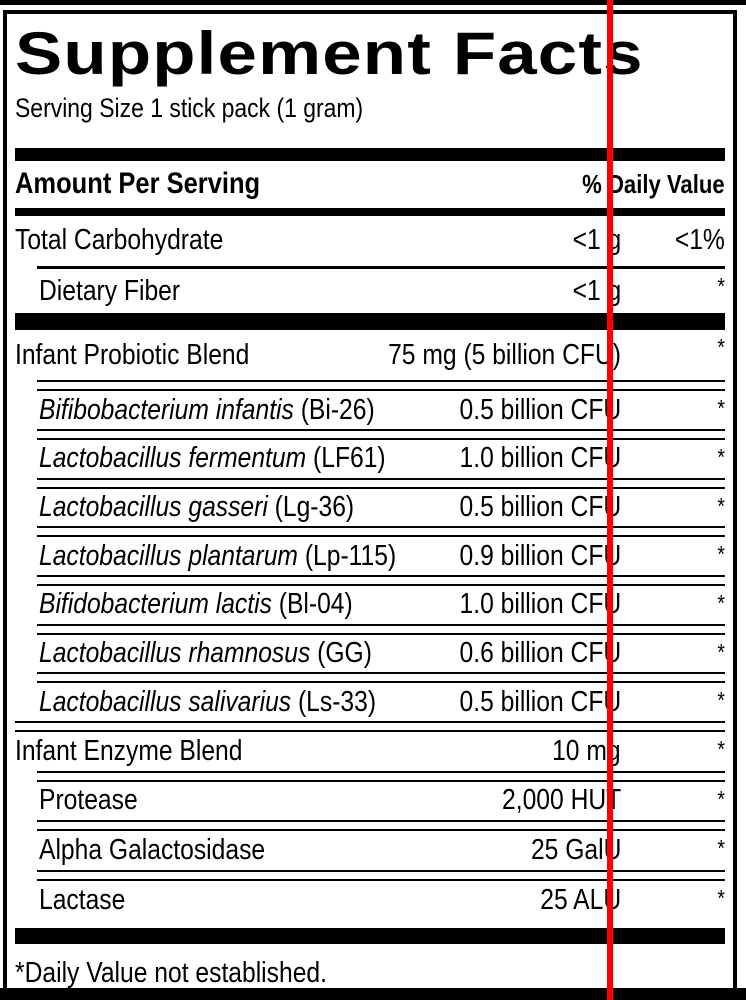 Image resolution: width=746 pixels, height=1000 pixels. What do you see at coordinates (504, 354) in the screenshot?
I see `ingredient-amount: 75 mg (5 billion CFU)` at bounding box center [504, 354].